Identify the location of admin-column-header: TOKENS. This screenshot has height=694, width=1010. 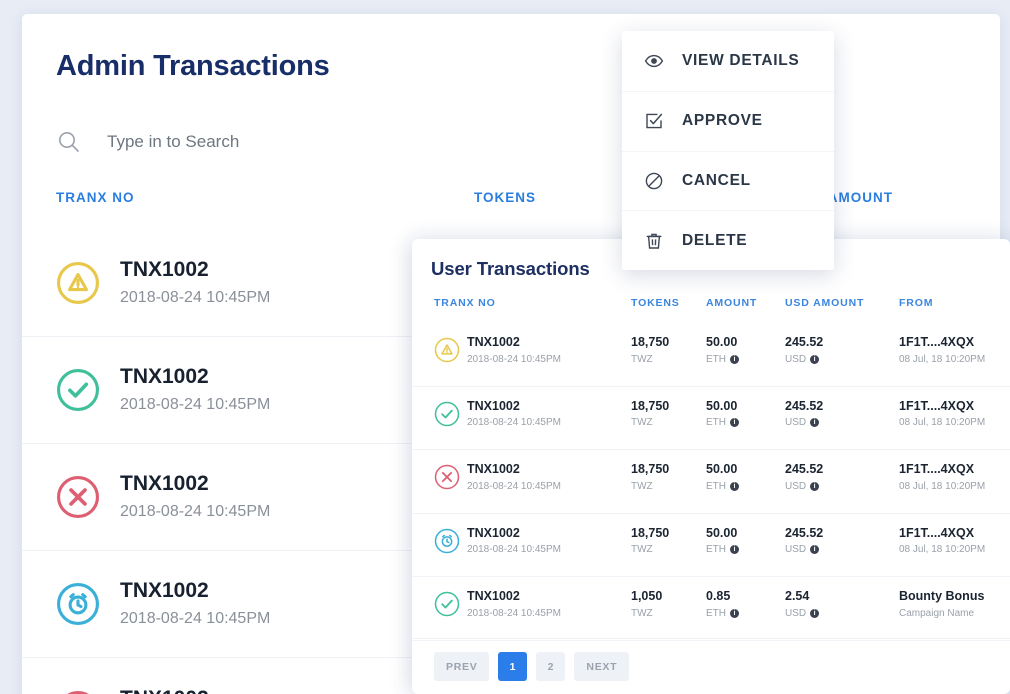
(505, 197).